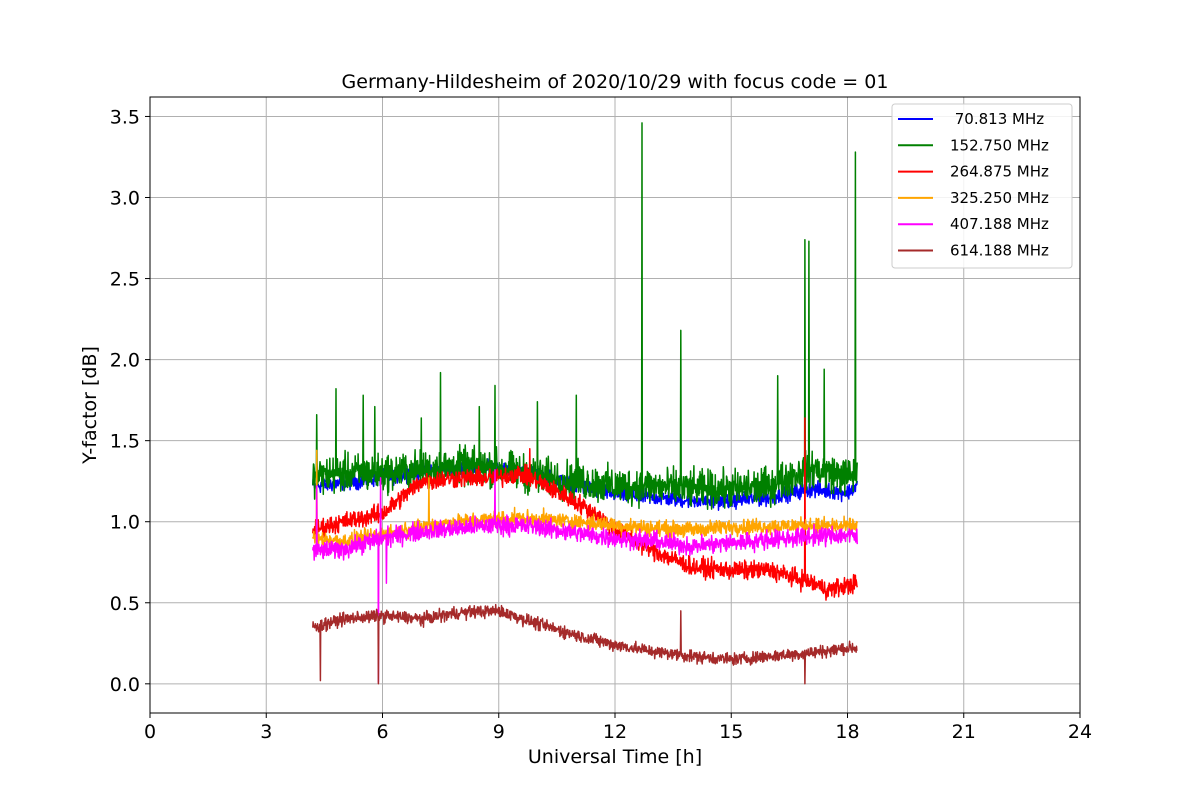 This screenshot has height=800, width=1200. What do you see at coordinates (999, 251) in the screenshot?
I see `legend-label: 614.188 MHz` at bounding box center [999, 251].